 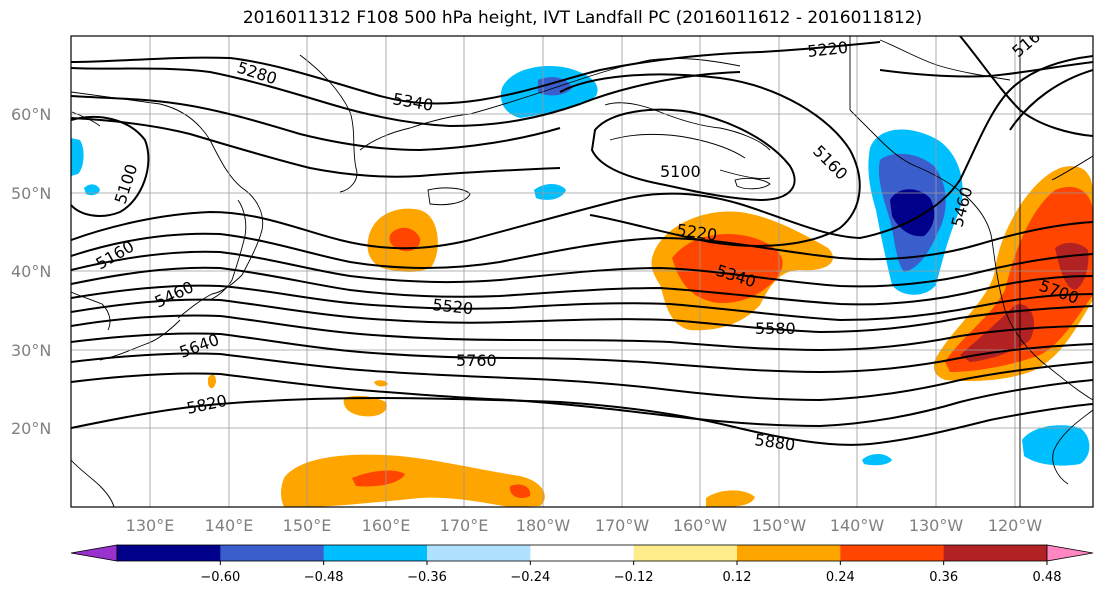 I want to click on contour-label: 5520, so click(x=453, y=306).